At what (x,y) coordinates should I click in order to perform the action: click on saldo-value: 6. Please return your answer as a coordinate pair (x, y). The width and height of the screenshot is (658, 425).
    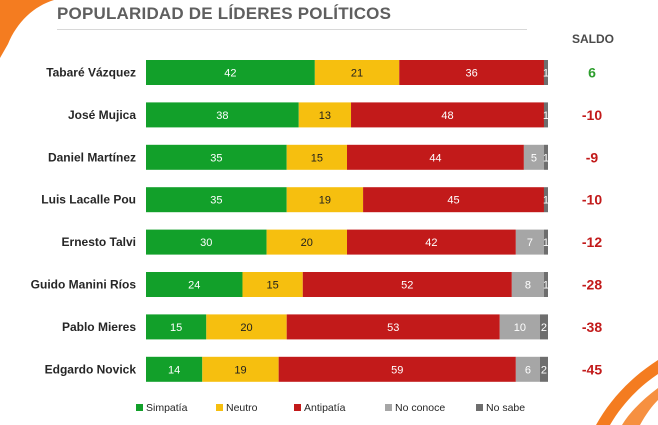
    Looking at the image, I should click on (592, 73).